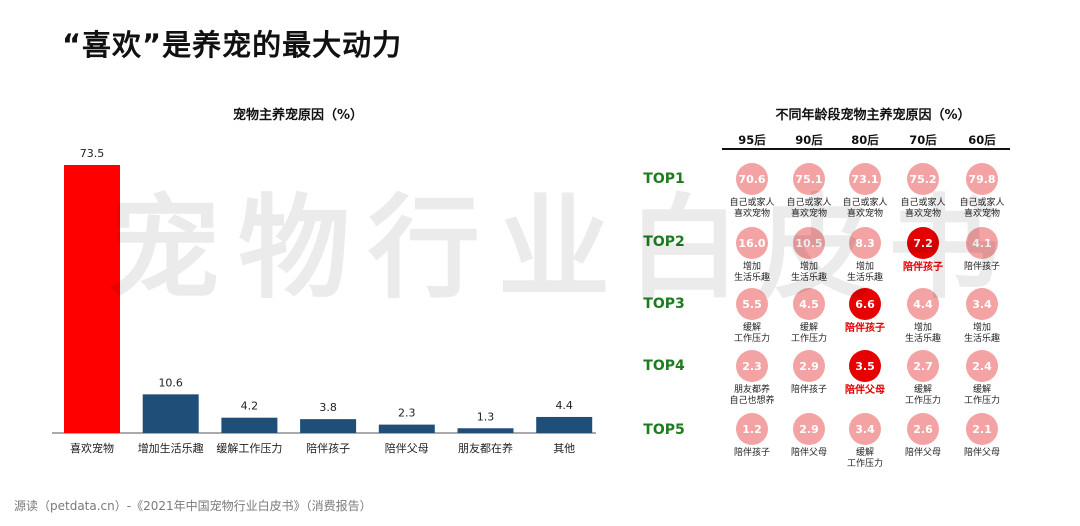  I want to click on bar-value-label: 1.3, so click(486, 416).